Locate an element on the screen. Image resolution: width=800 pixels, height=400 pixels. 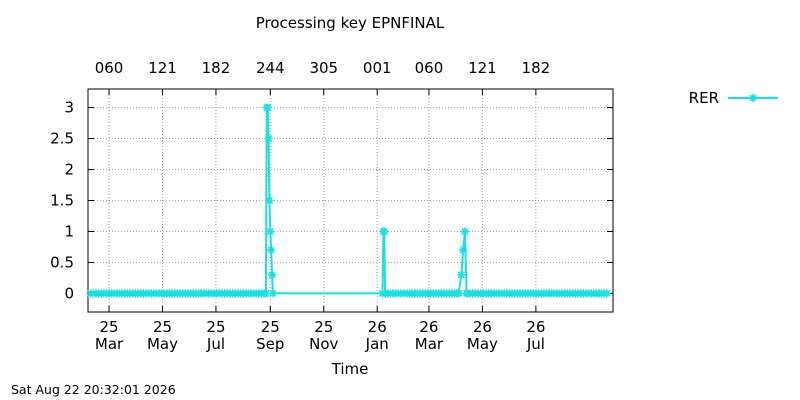
x2-tick-label-doy: 305 is located at coordinates (323, 68).